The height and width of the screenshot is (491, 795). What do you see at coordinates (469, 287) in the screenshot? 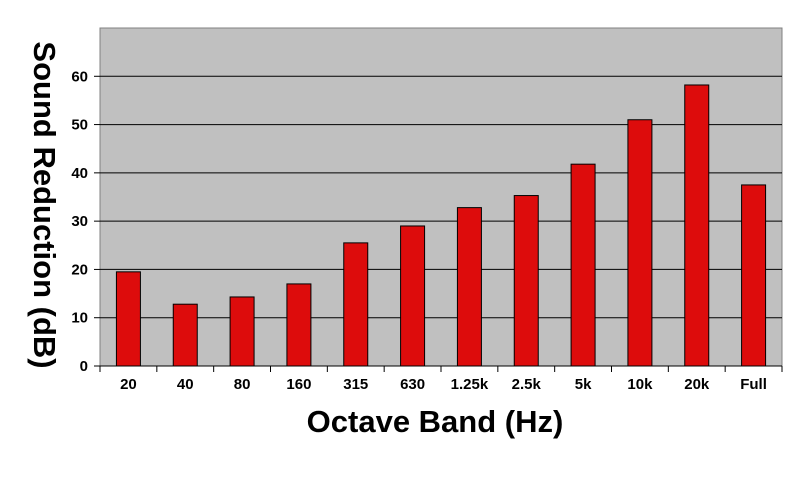
I see `bar-1.25k` at bounding box center [469, 287].